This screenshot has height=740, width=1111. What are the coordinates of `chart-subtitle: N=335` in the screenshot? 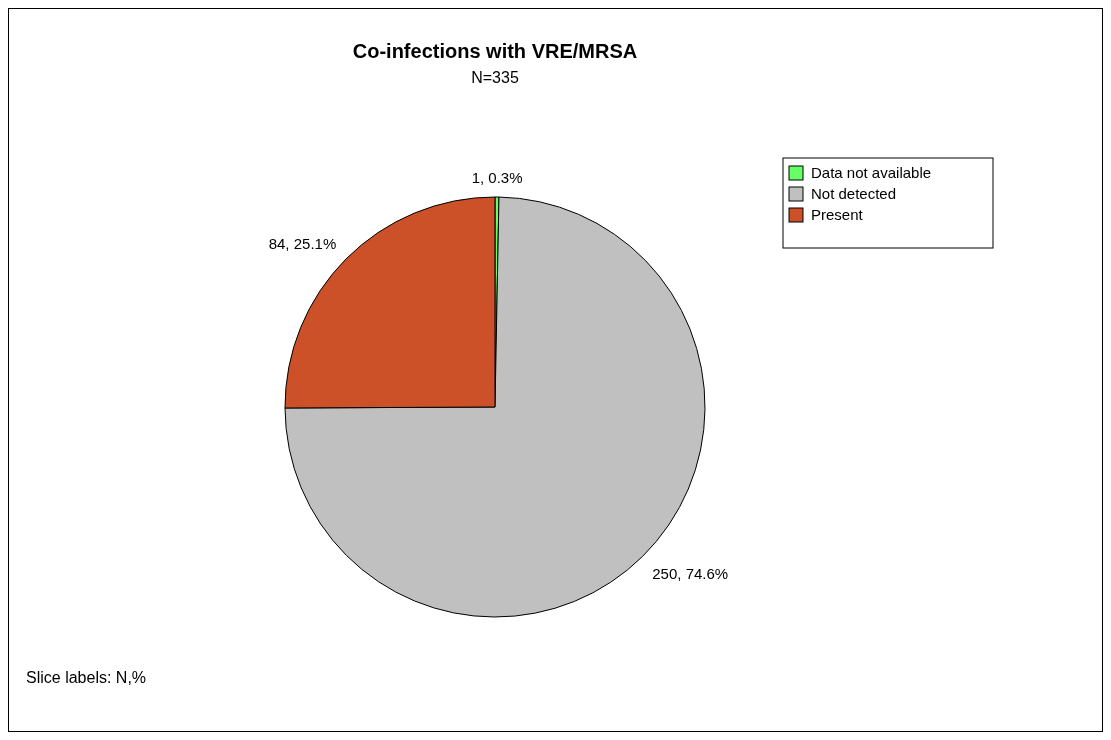 It's located at (495, 77).